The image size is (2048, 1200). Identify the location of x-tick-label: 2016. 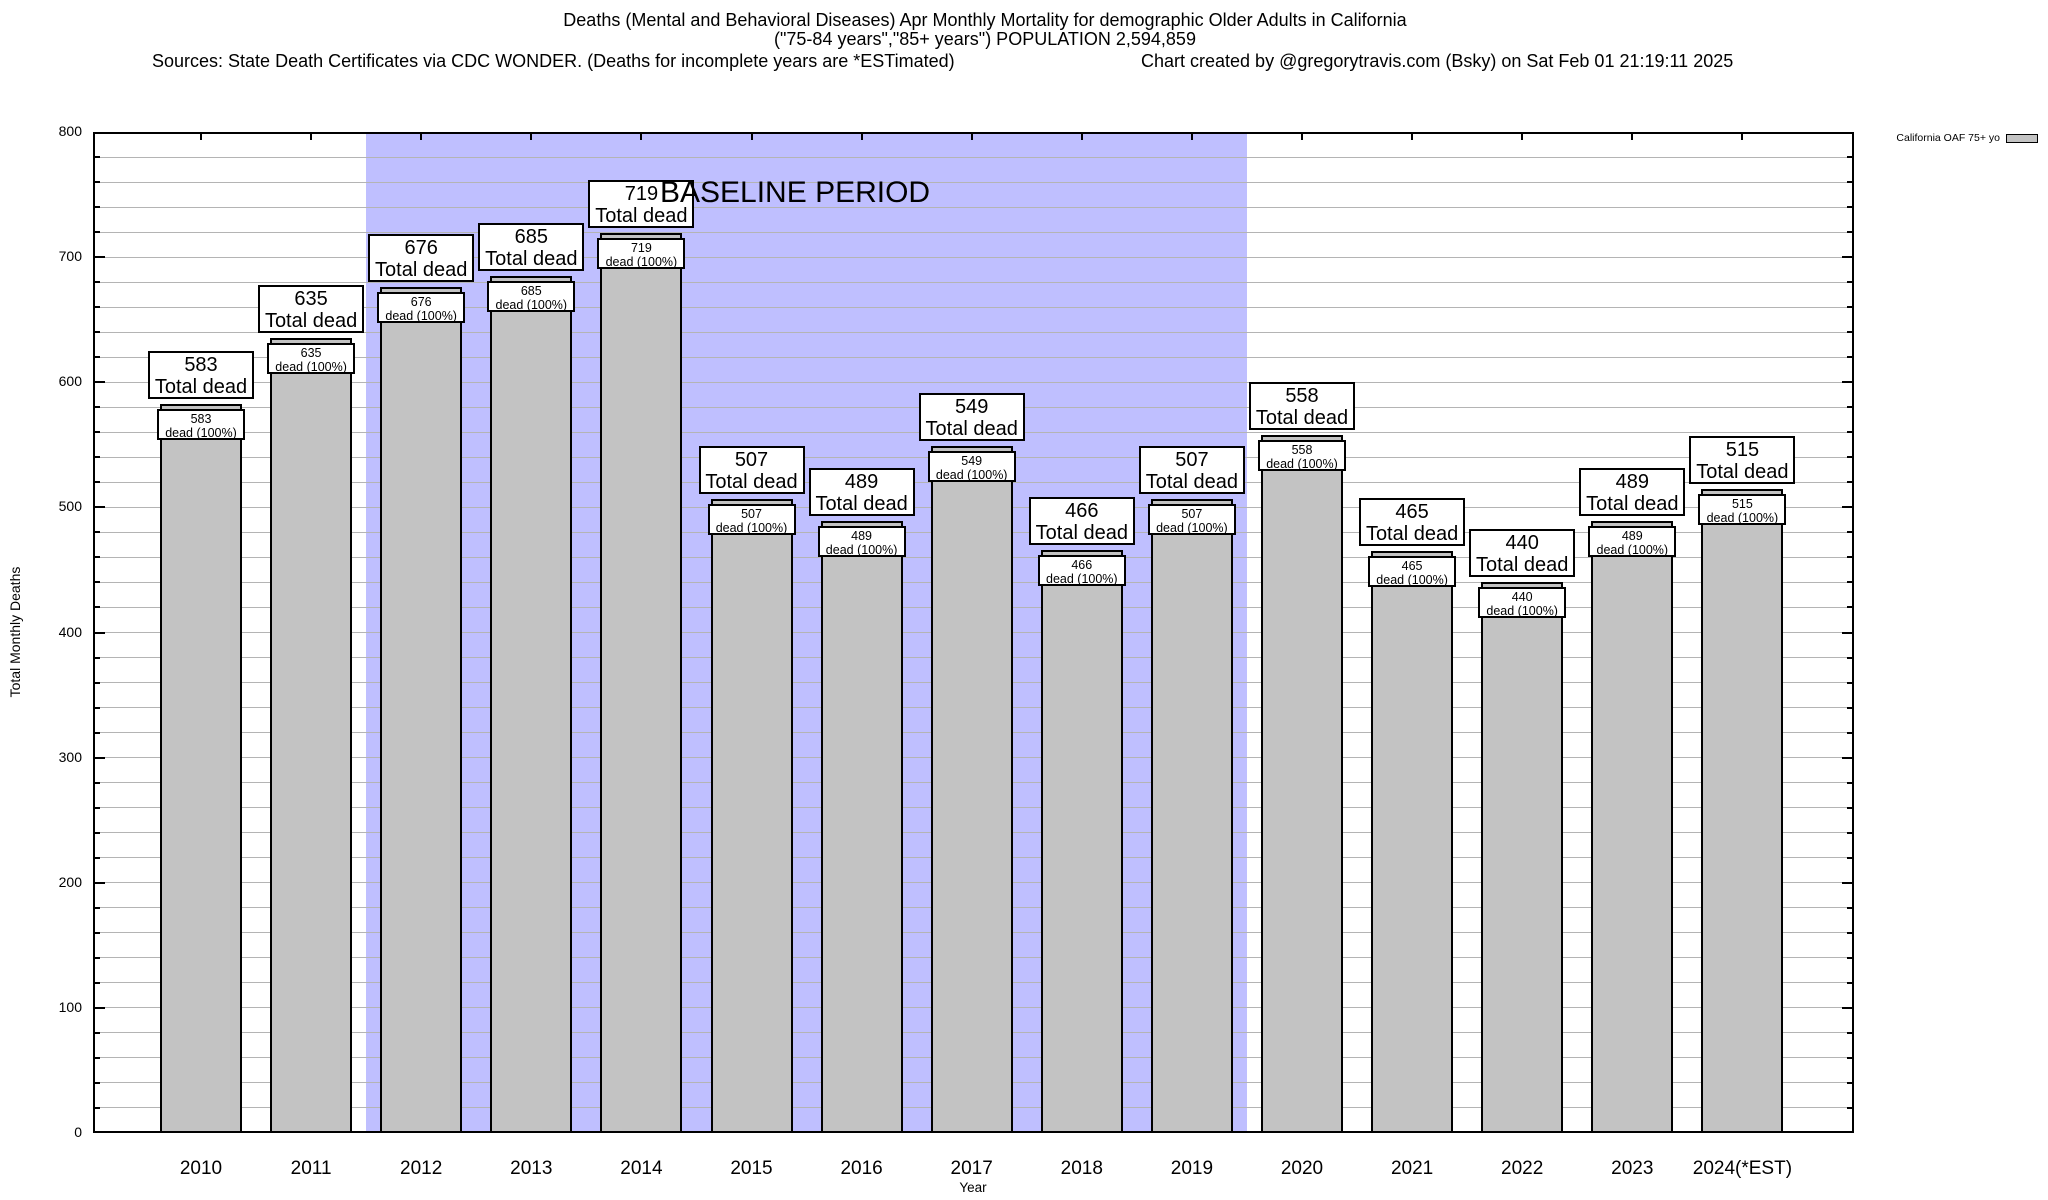
(861, 1168).